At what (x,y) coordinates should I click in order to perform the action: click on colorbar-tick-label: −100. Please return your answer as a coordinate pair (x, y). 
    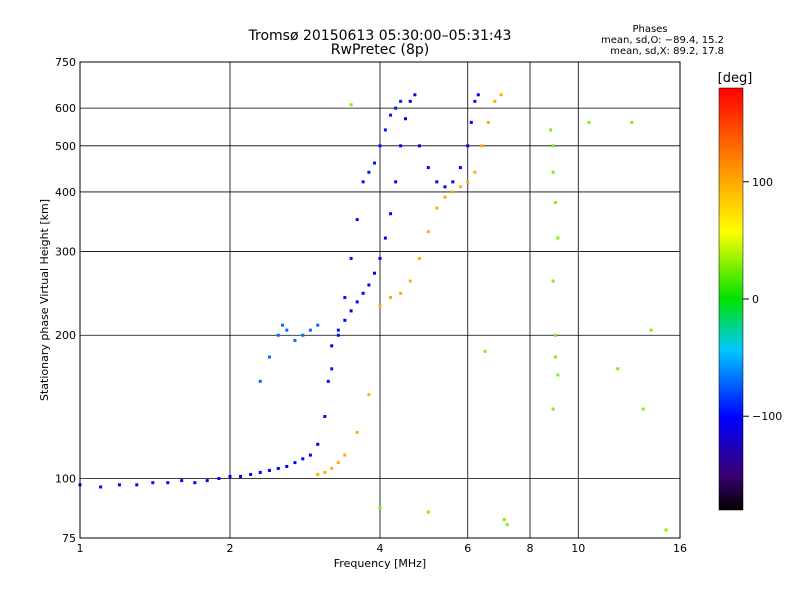
    Looking at the image, I should click on (767, 416).